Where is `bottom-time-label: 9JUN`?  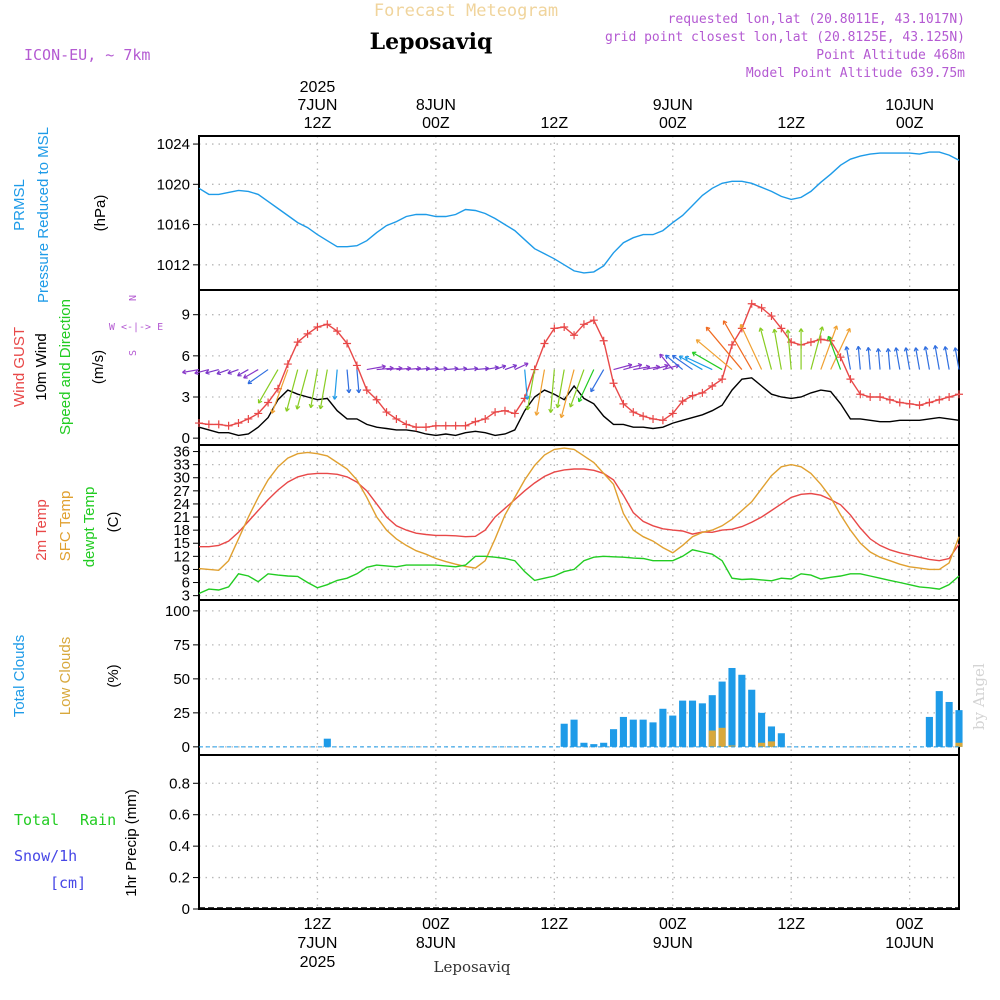
bottom-time-label: 9JUN is located at coordinates (673, 943).